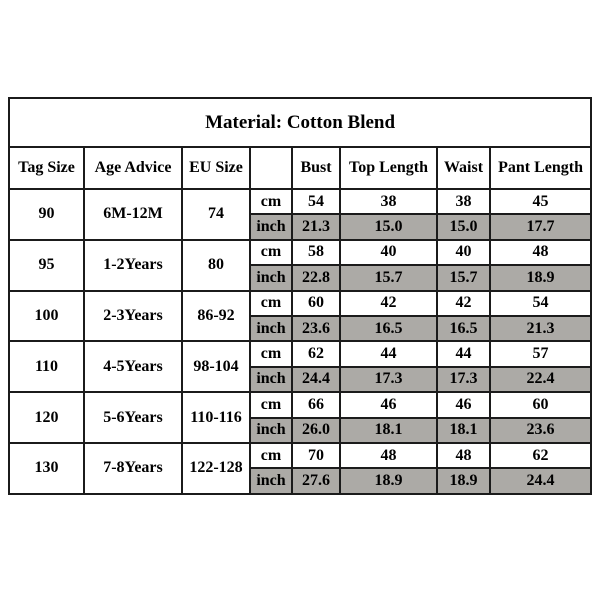  What do you see at coordinates (316, 201) in the screenshot?
I see `bust-cm-value: 54` at bounding box center [316, 201].